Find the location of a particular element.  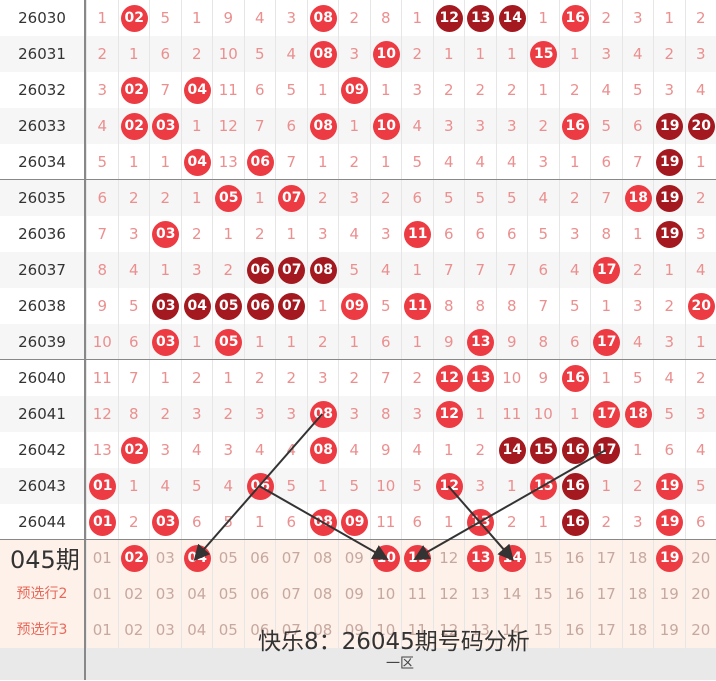

selected-ball: 11 is located at coordinates (418, 558).